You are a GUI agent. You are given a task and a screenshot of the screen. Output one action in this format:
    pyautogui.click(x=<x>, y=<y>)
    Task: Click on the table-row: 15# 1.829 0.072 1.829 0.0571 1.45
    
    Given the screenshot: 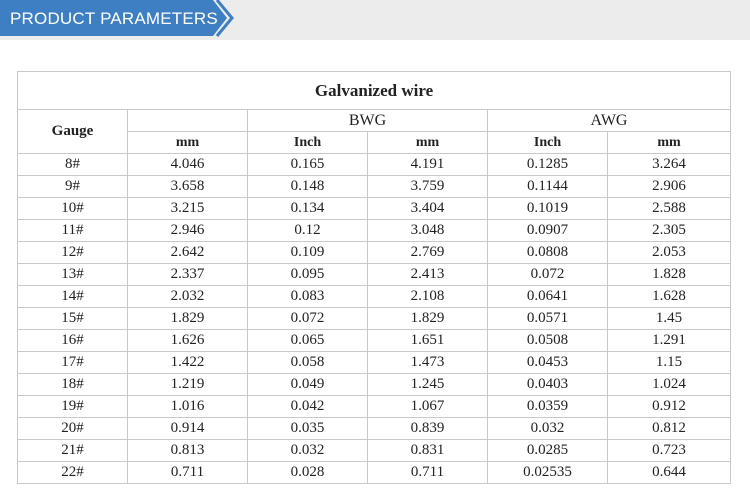 What is the action you would take?
    pyautogui.click(x=374, y=318)
    